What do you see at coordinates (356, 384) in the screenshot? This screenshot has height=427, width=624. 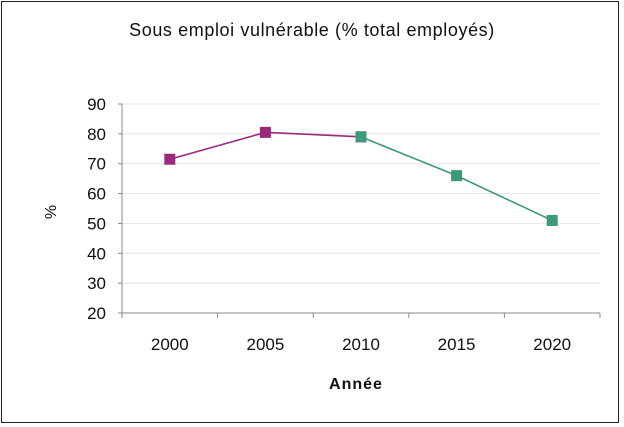 I see `x-axis-label: Année` at bounding box center [356, 384].